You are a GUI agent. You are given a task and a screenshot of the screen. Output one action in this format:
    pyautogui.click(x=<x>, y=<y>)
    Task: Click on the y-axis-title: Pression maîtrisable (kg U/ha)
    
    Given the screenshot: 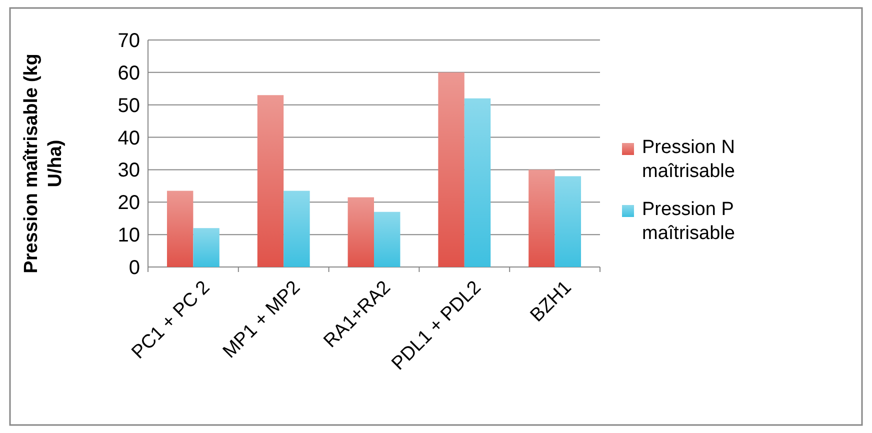 What is the action you would take?
    pyautogui.click(x=43, y=164)
    